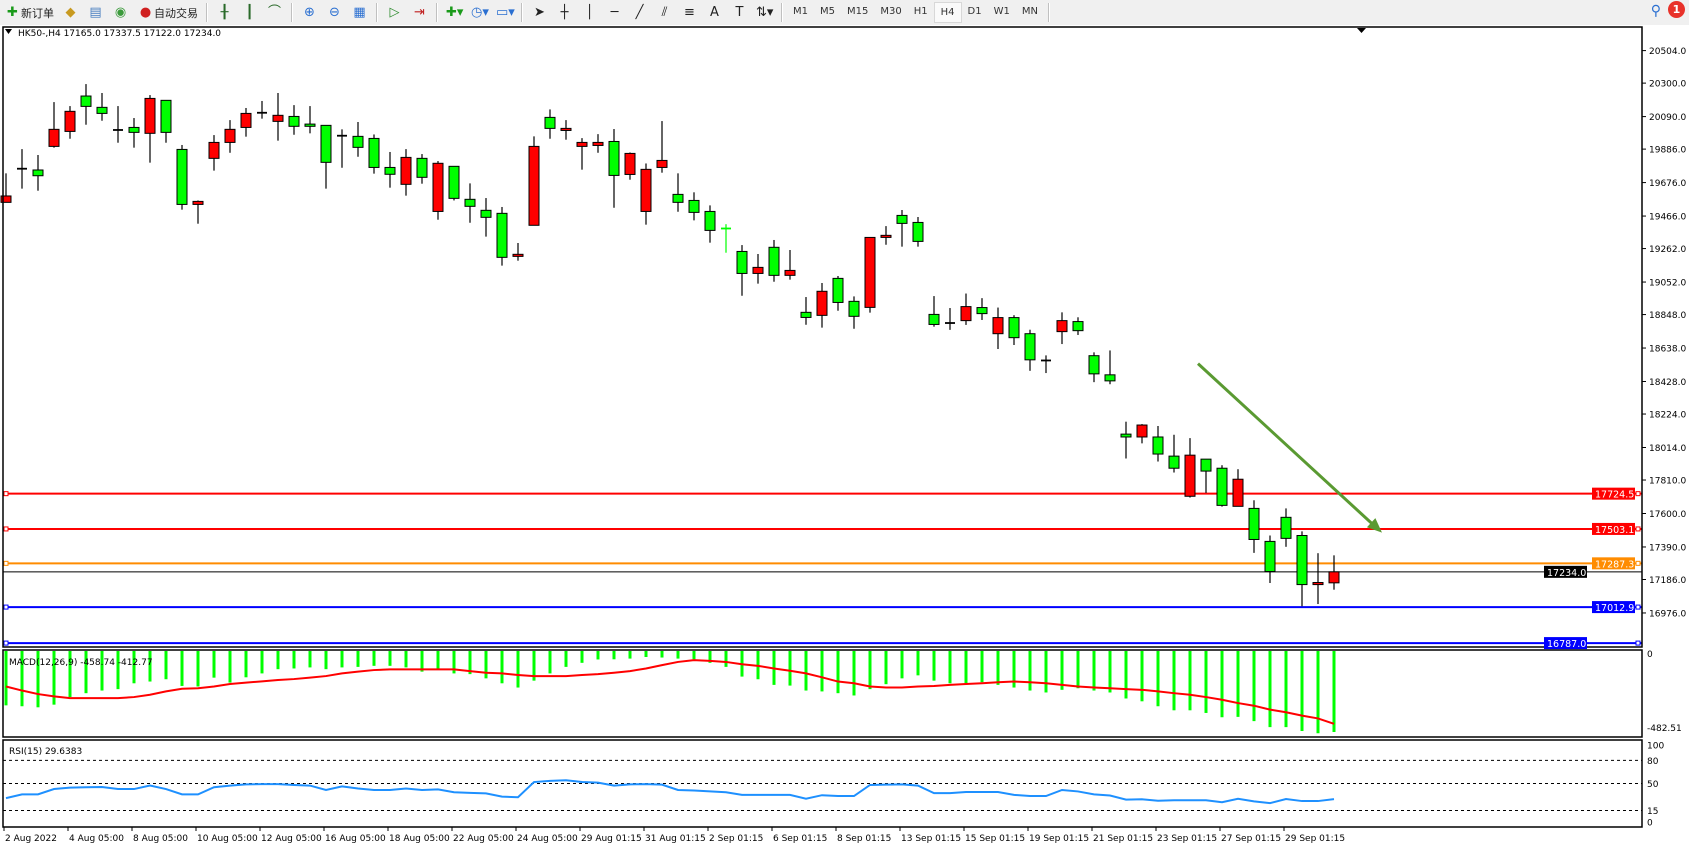  I want to click on tile-windows-icon: ▦, so click(359, 12).